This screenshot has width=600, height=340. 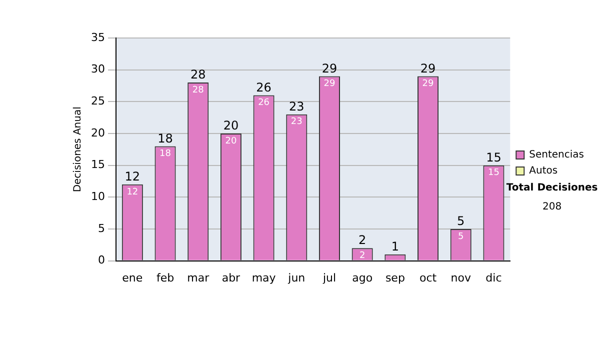 I want to click on annotation: 28, so click(x=198, y=90).